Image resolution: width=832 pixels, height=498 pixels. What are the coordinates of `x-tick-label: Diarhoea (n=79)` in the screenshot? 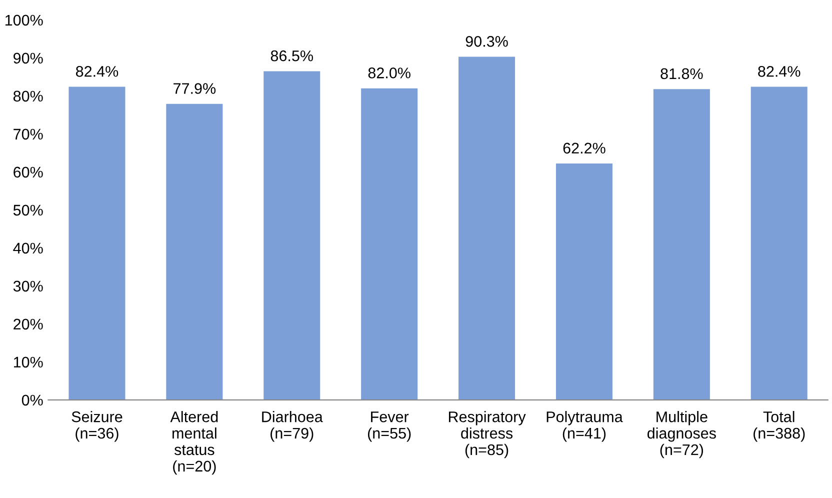 It's located at (292, 426).